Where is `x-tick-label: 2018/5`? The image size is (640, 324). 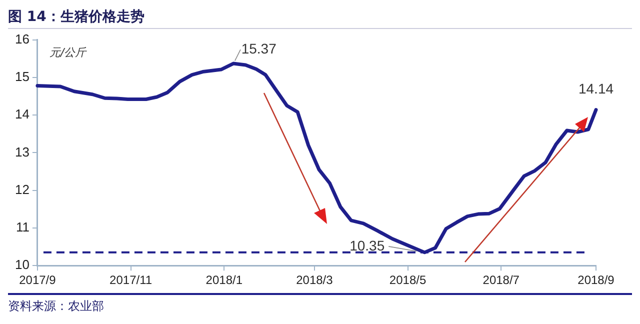 x-tick-label: 2018/5 is located at coordinates (407, 280).